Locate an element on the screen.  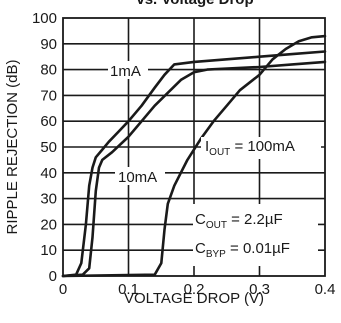
label-1ma-bg is located at coordinates (128, 70).